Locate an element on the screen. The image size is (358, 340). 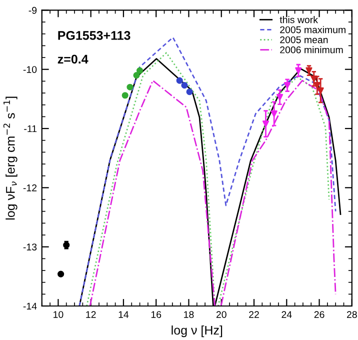
y-tick-label: -10 is located at coordinates (30, 69).